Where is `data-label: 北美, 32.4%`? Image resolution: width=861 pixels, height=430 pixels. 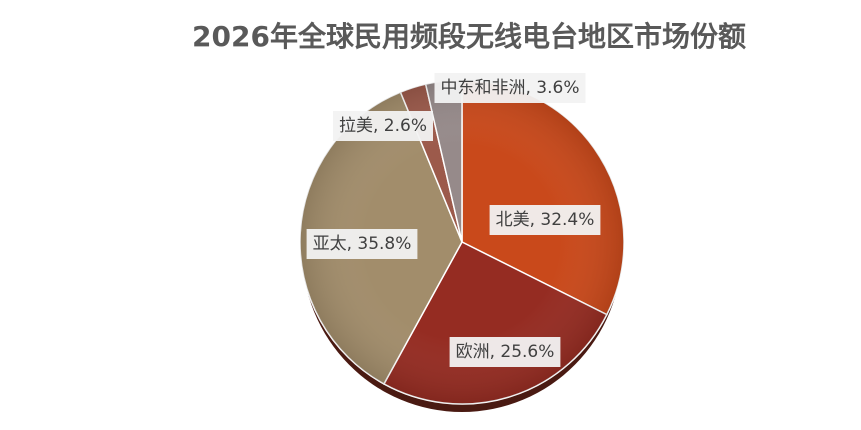
data-label: 北美, 32.4% is located at coordinates (545, 220).